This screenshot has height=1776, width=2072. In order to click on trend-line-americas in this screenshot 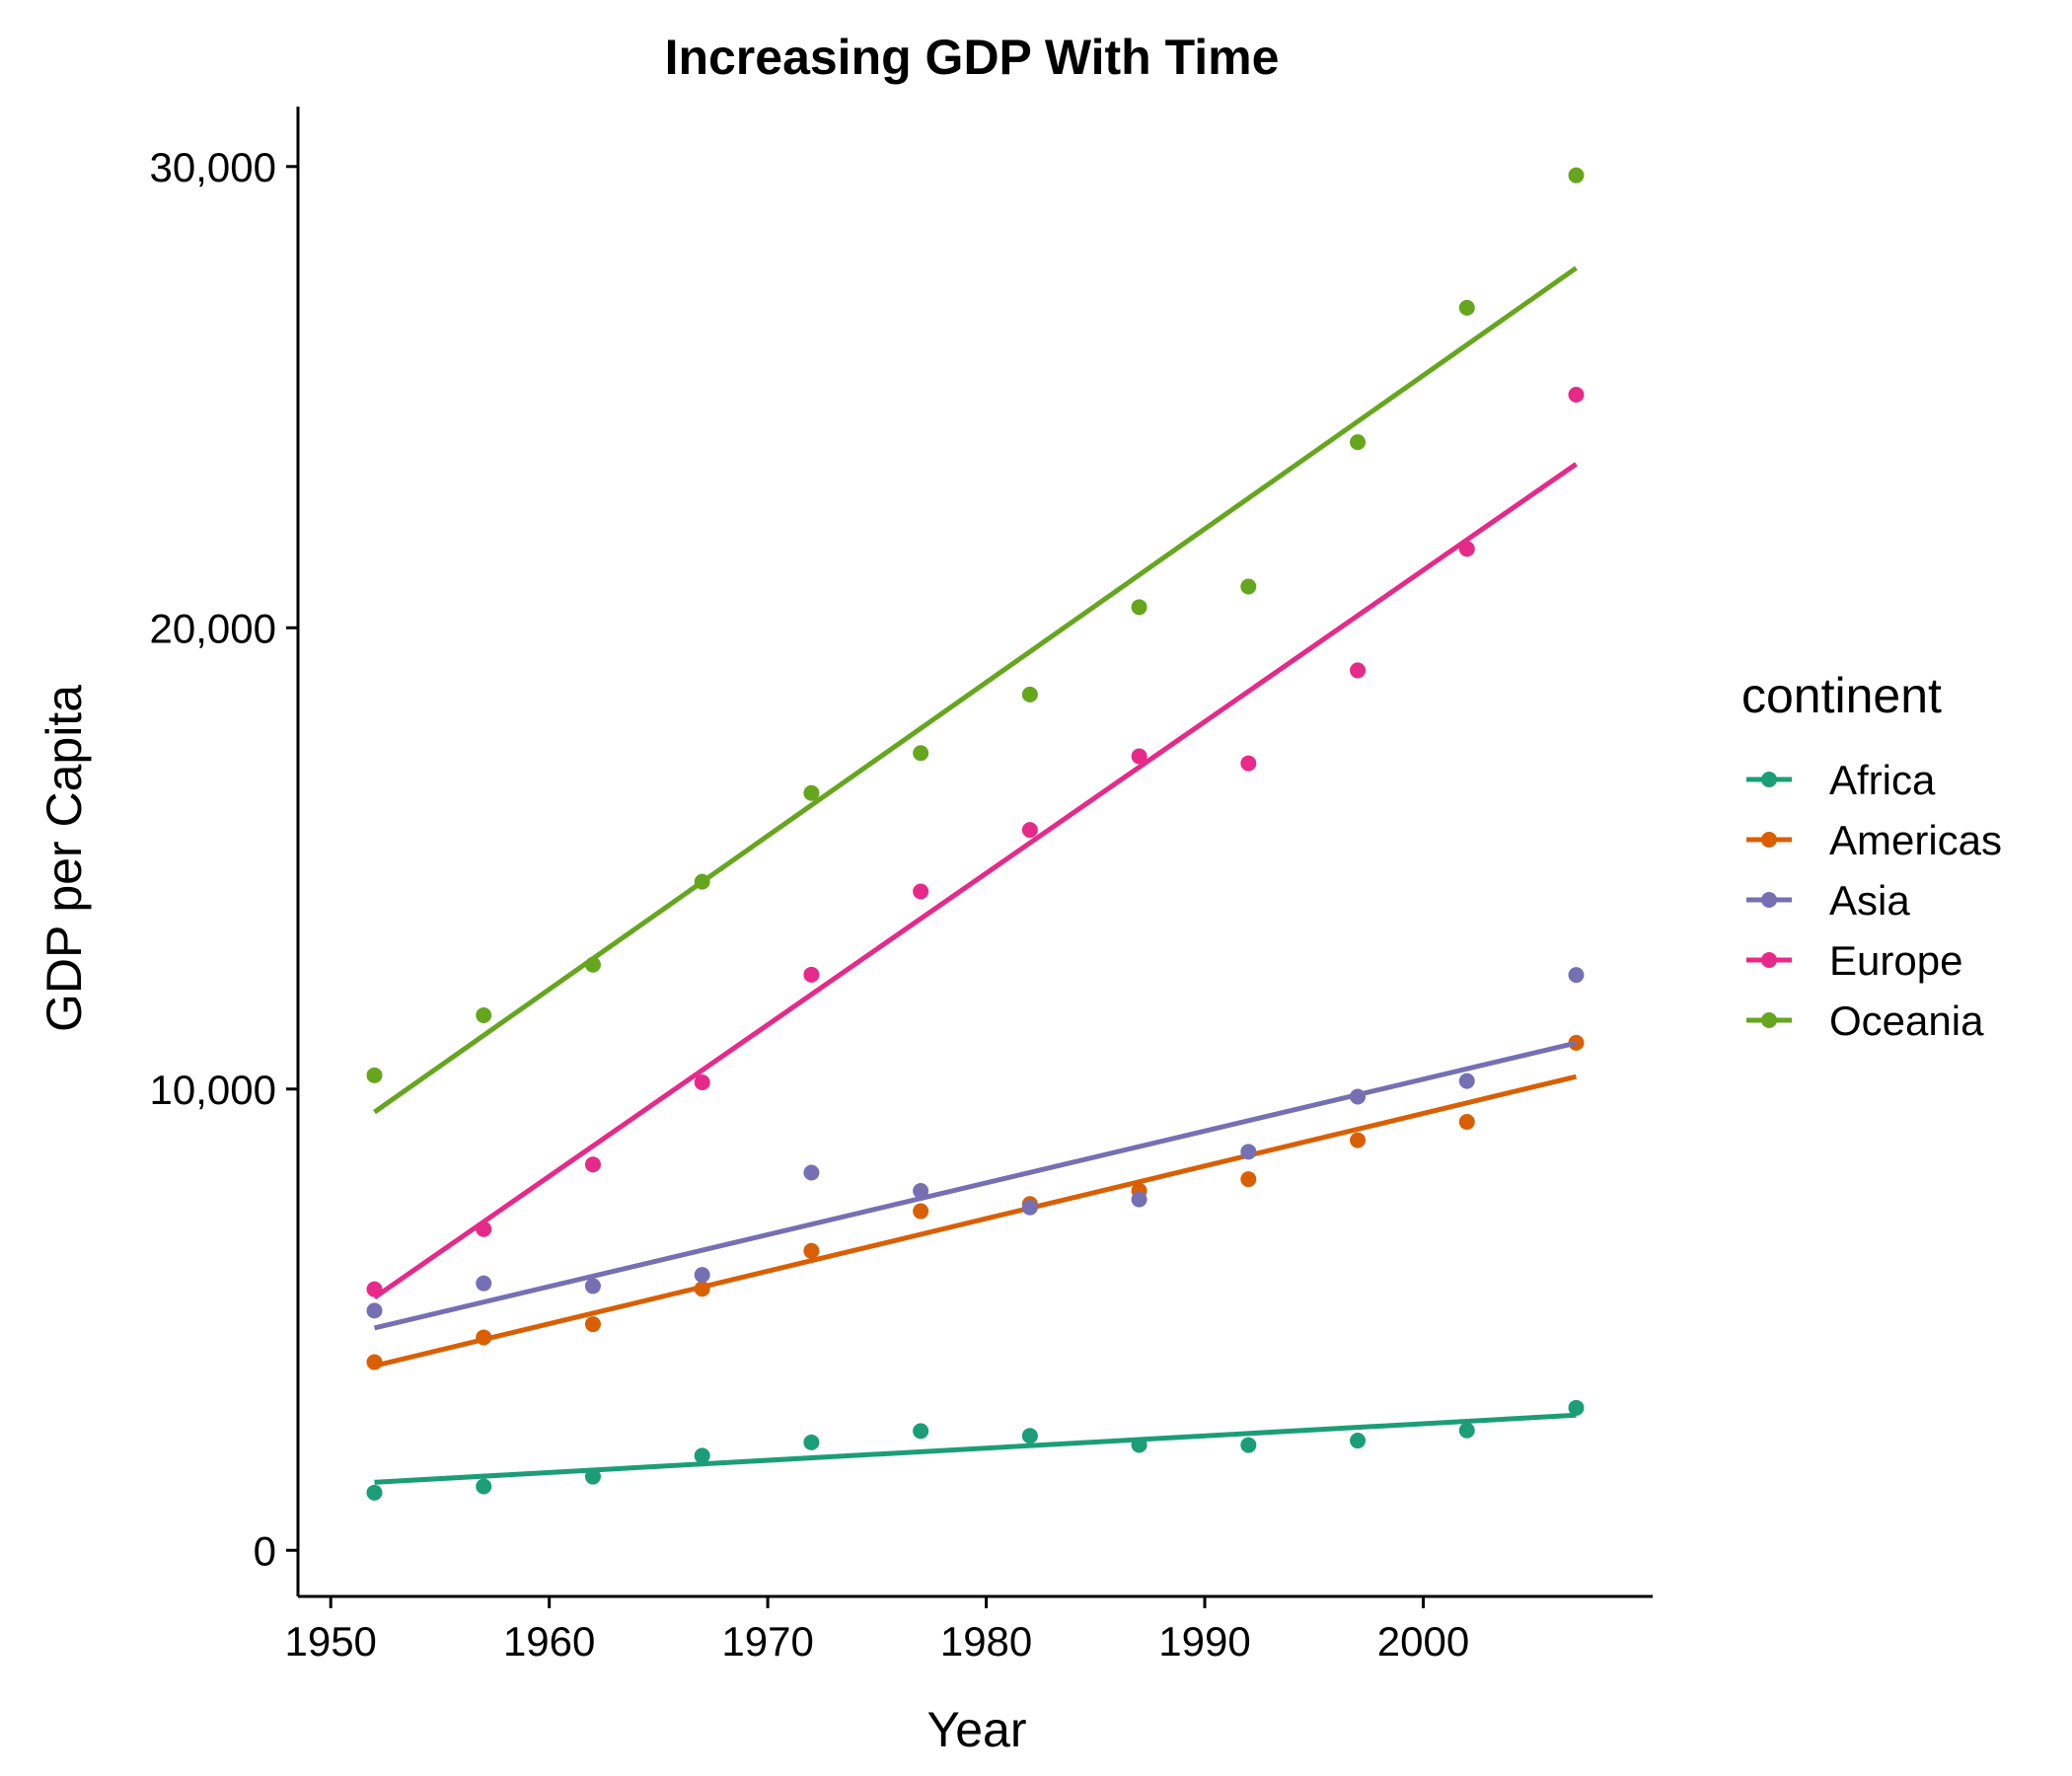, I will do `click(976, 1221)`.